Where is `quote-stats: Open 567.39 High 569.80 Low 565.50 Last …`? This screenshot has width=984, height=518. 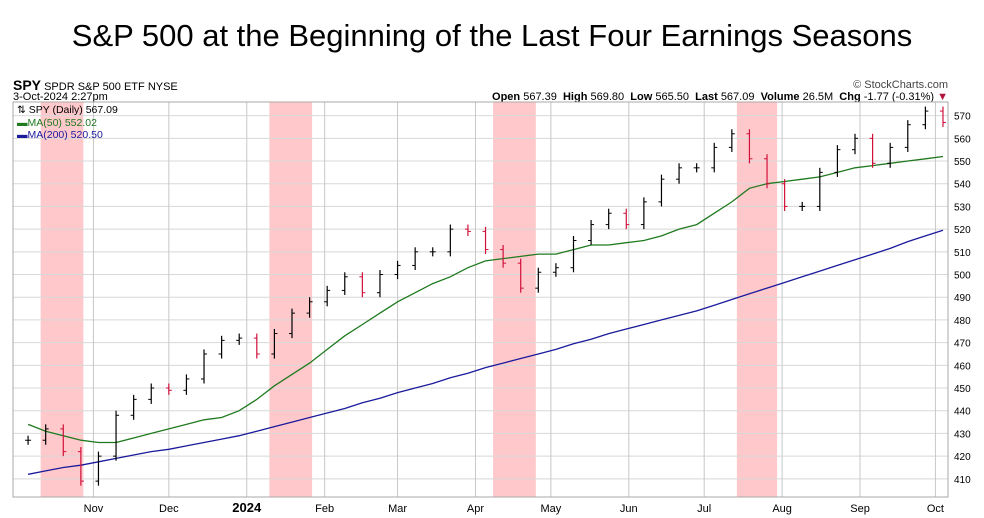
quote-stats: Open 567.39 High 569.80 Low 565.50 Last … is located at coordinates (720, 97).